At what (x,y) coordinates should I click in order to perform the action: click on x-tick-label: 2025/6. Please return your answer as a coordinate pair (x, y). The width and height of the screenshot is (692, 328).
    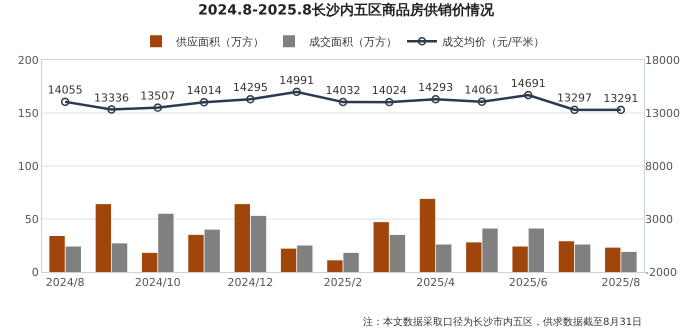
    Looking at the image, I should click on (528, 283).